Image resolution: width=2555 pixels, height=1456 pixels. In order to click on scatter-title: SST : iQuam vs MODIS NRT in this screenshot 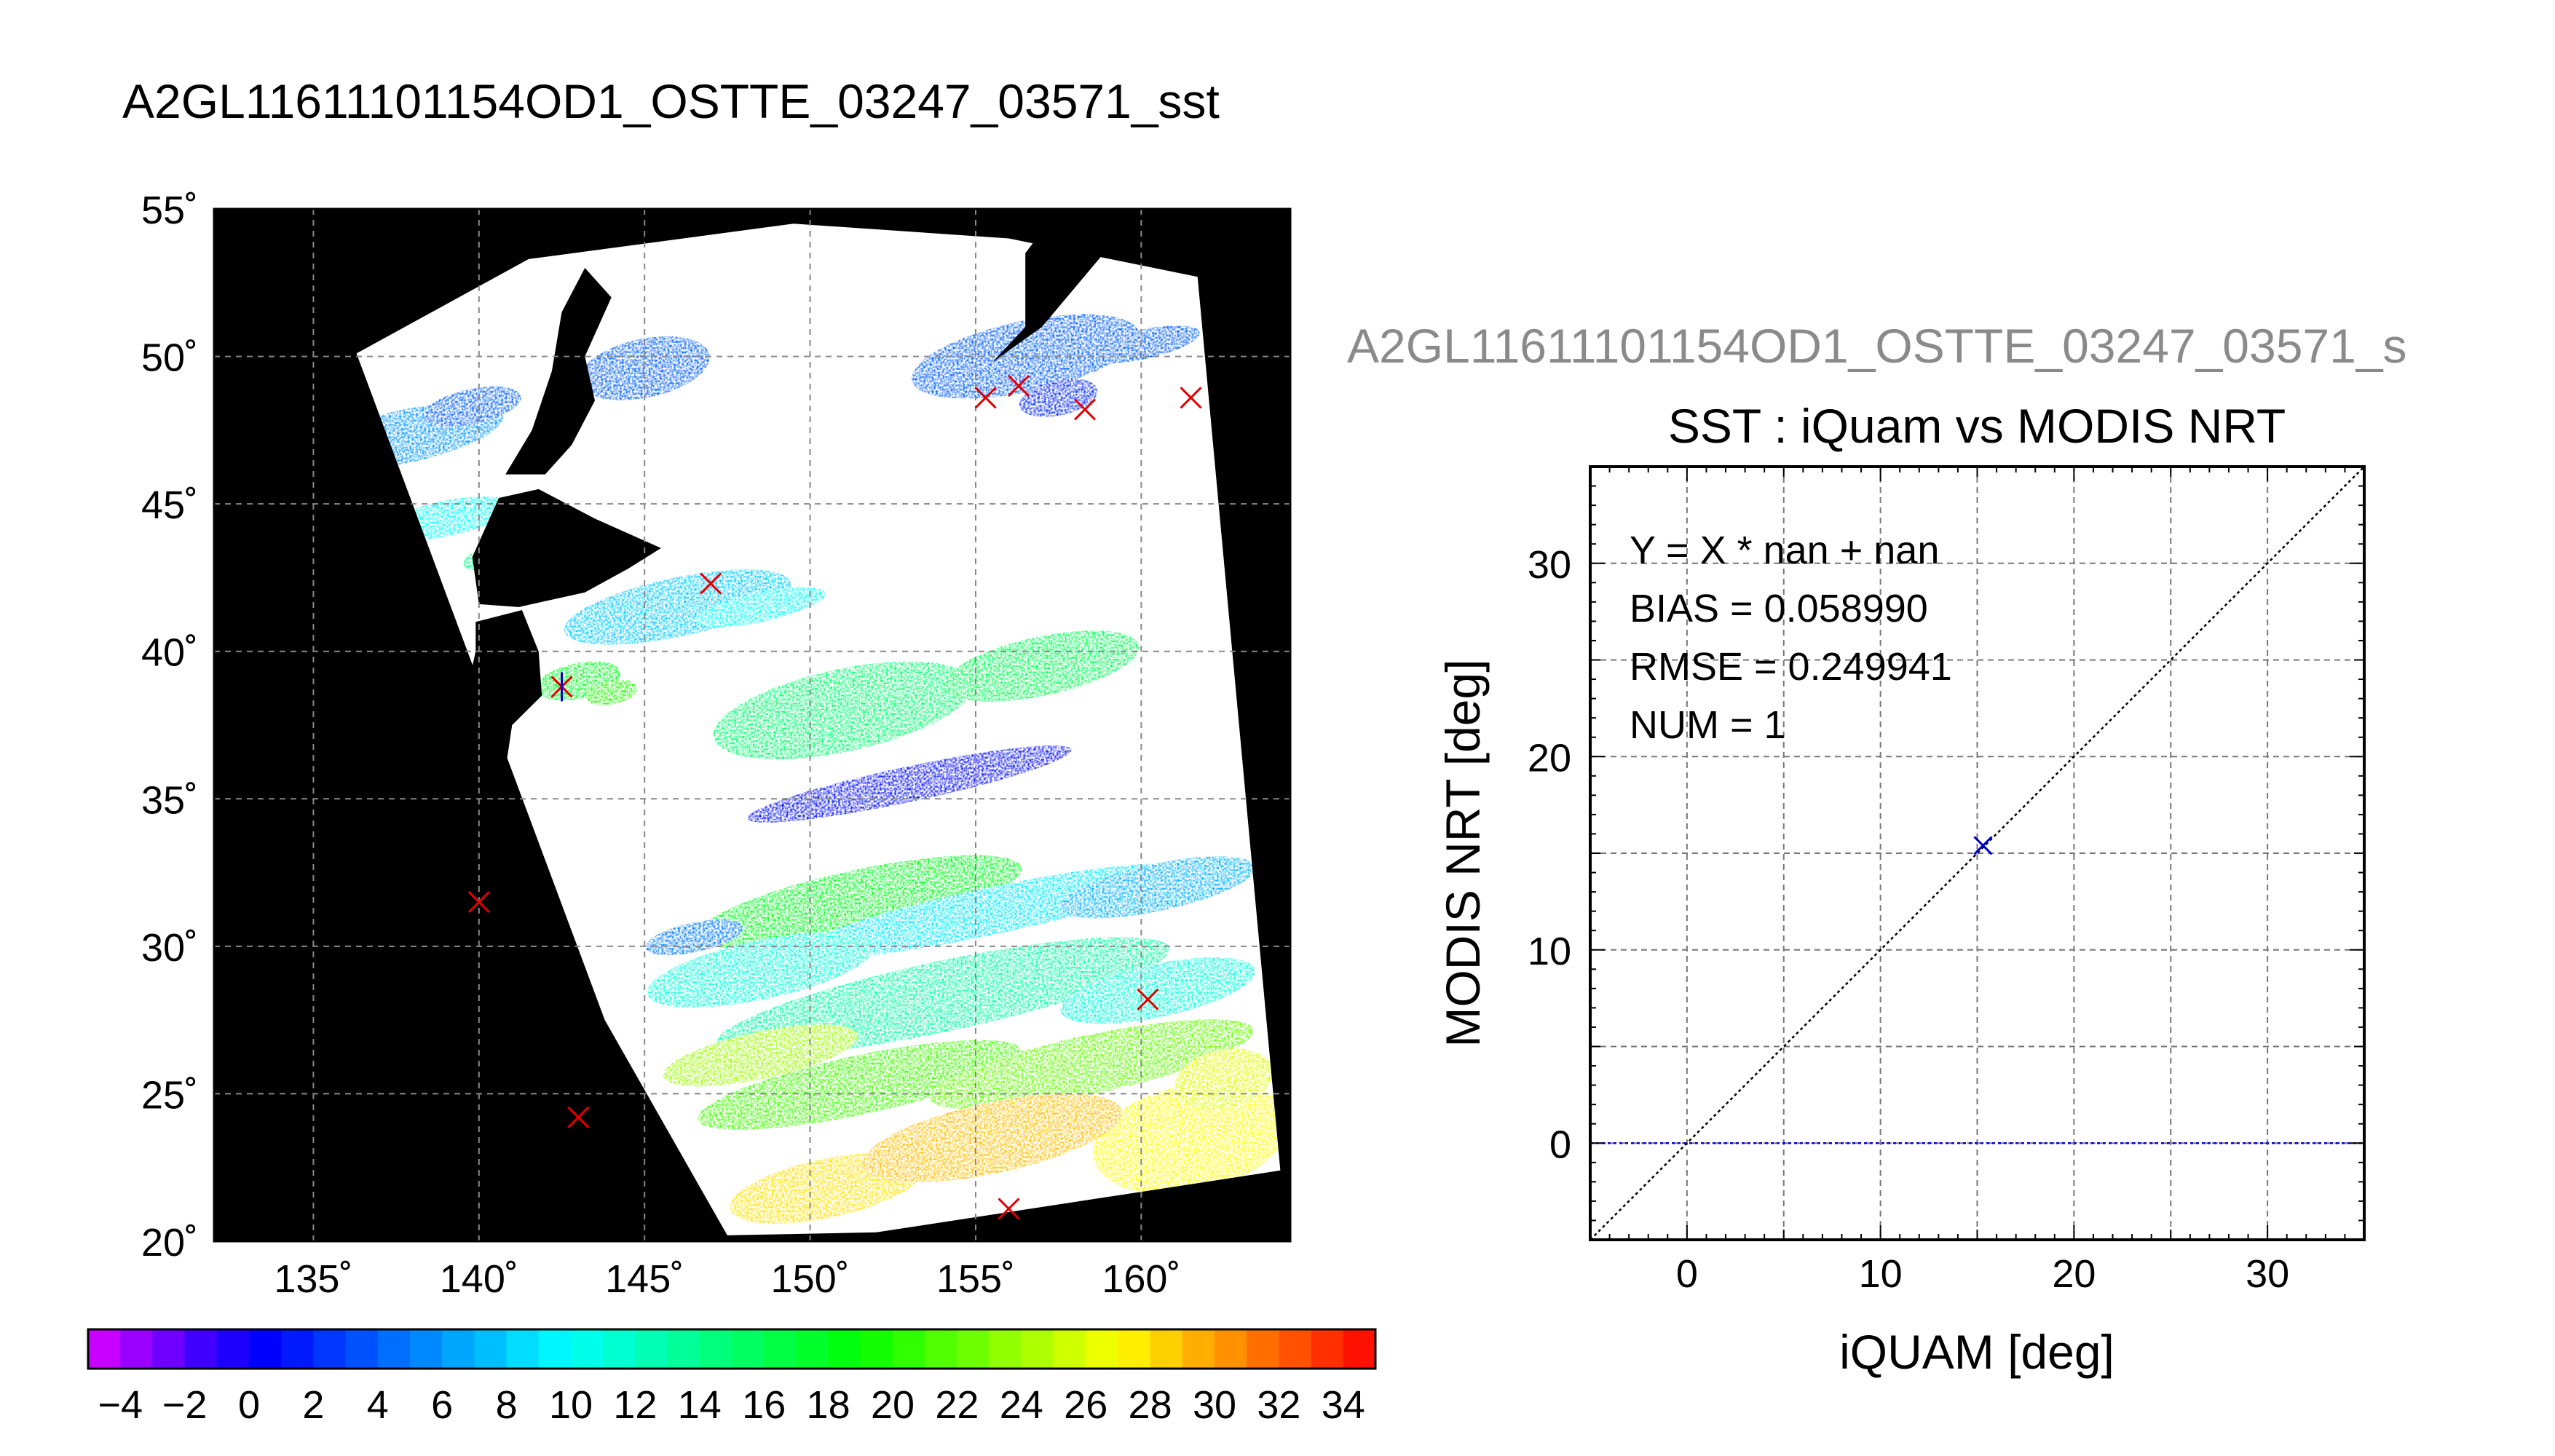, I will do `click(1977, 426)`.